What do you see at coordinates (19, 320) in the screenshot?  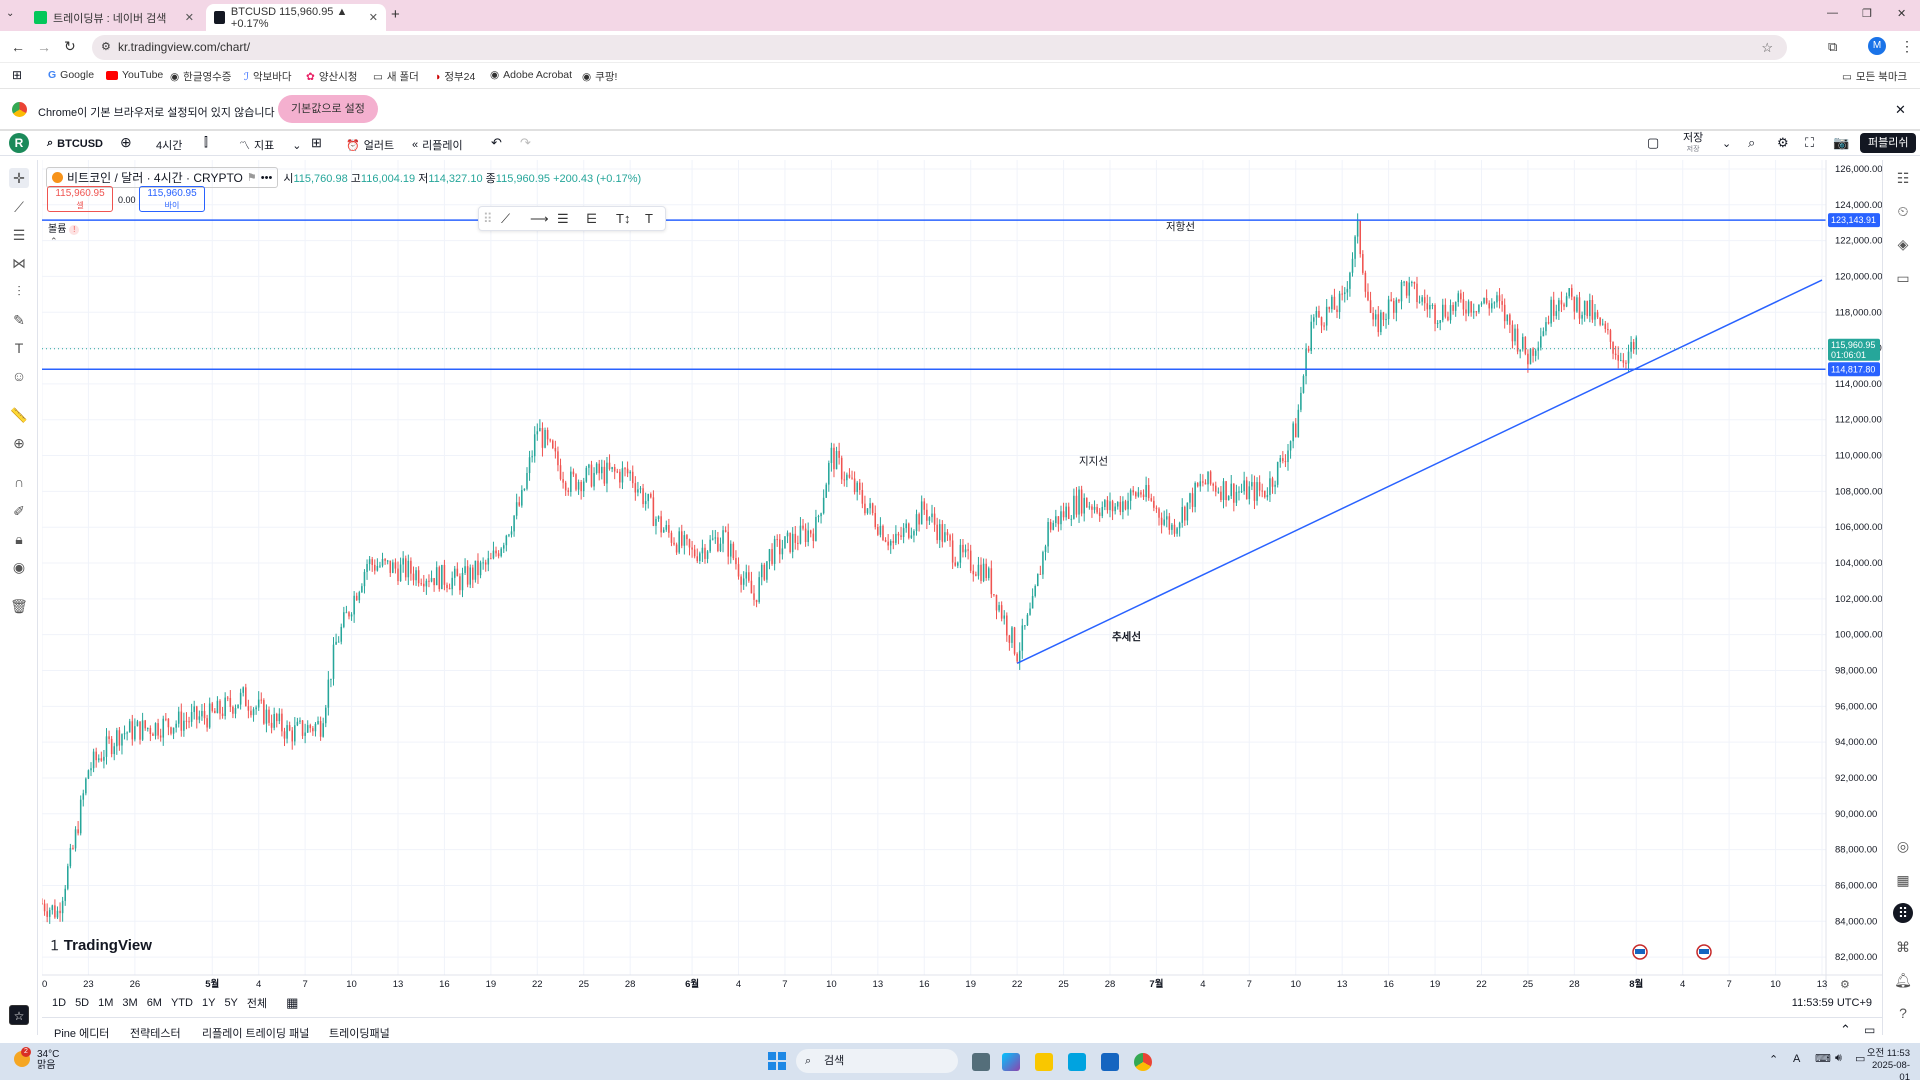 I see `brush-tool-icon: ✎` at bounding box center [19, 320].